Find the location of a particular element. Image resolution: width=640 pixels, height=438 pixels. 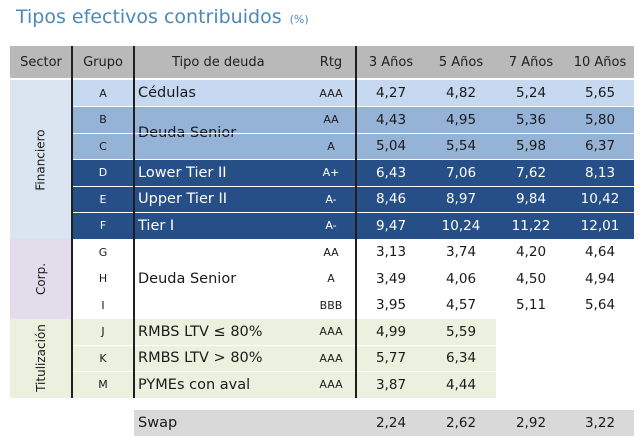

value-cell-v5: 8,97 is located at coordinates (461, 199).